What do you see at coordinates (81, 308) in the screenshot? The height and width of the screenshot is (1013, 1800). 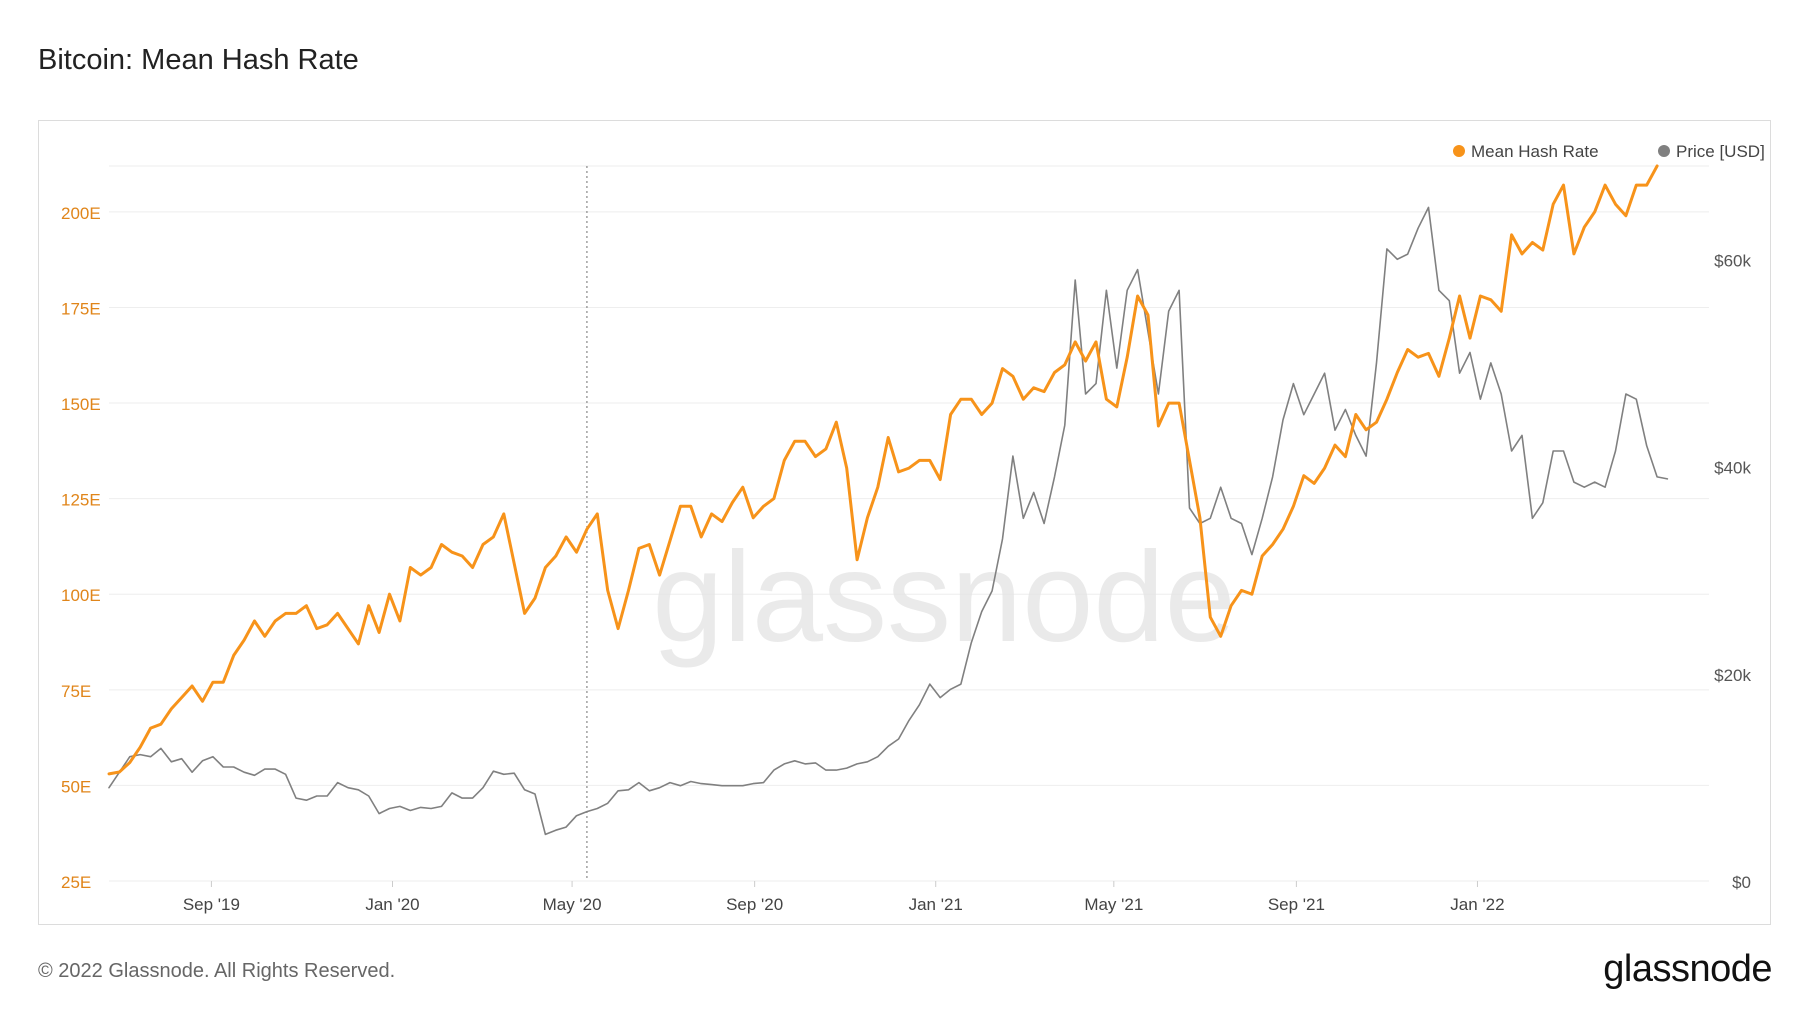 I see `y-left-tick-label: 175E` at bounding box center [81, 308].